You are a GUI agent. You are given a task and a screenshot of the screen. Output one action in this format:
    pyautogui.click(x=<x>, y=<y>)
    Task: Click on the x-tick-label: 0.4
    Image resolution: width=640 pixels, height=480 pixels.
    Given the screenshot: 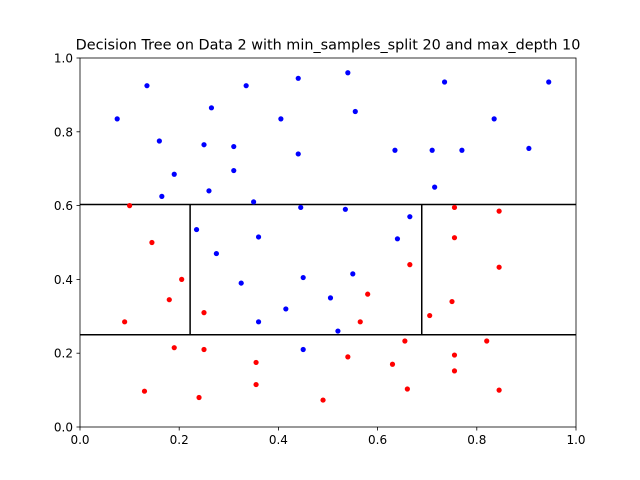 What is the action you would take?
    pyautogui.click(x=278, y=440)
    